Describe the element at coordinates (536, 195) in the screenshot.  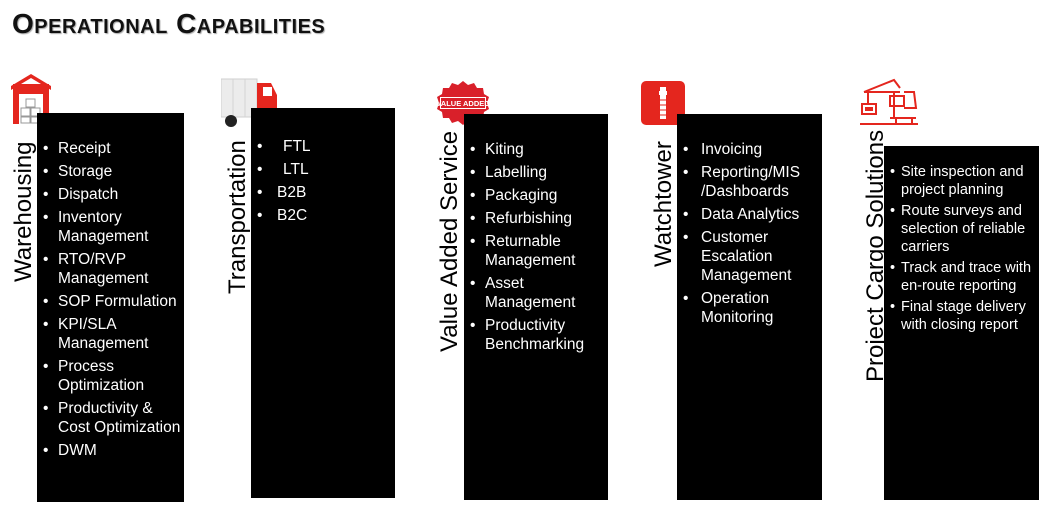
I see `list-item: Packaging` at that location.